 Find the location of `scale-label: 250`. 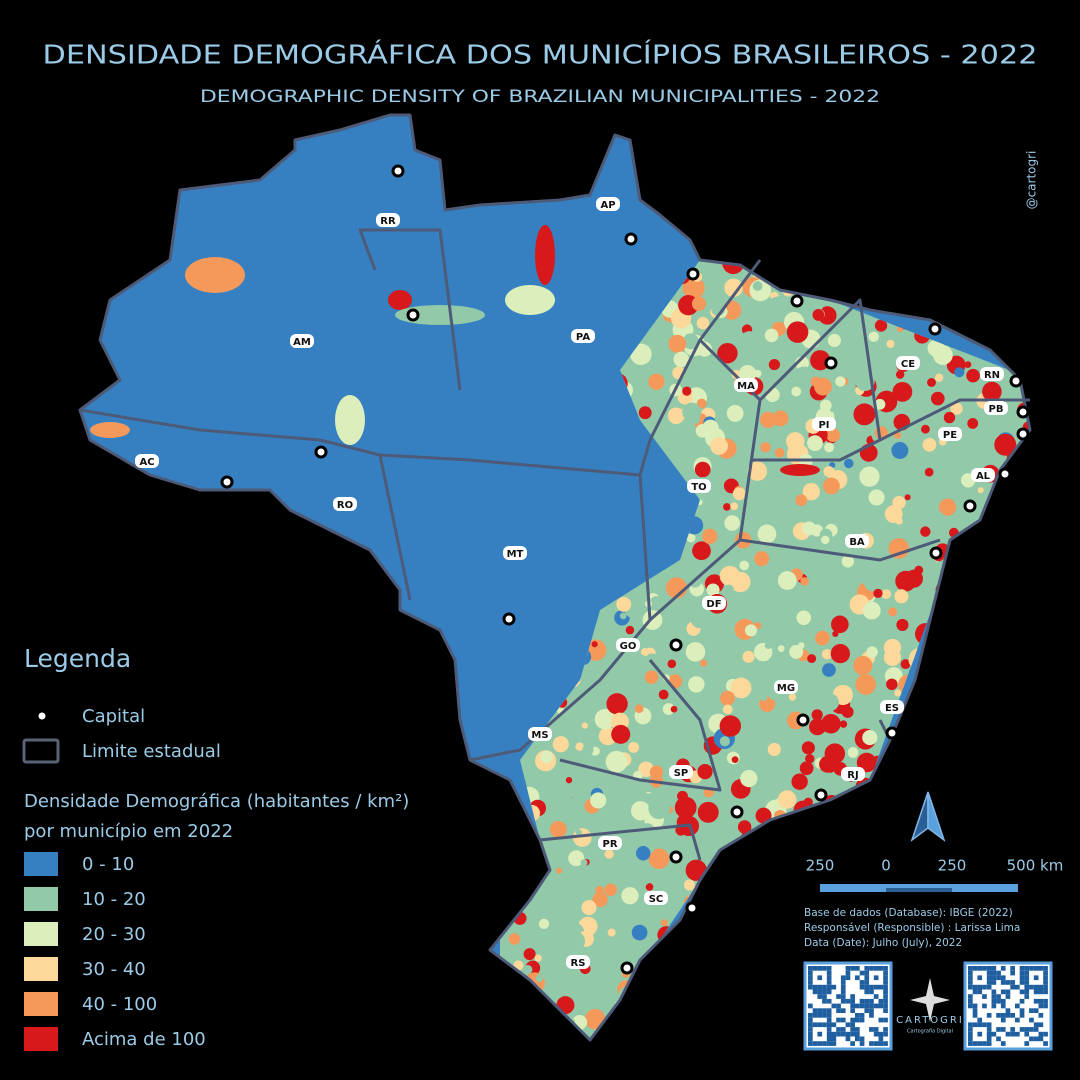

scale-label: 250 is located at coordinates (820, 866).